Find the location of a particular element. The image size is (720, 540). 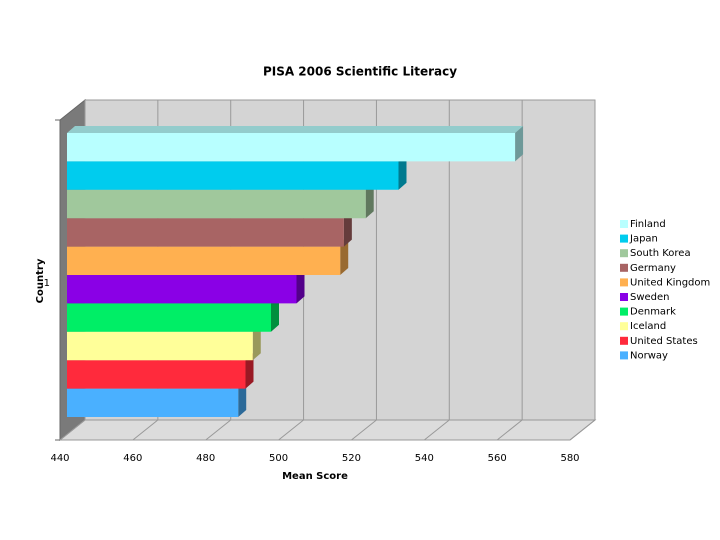

bar is located at coordinates (295, 144).